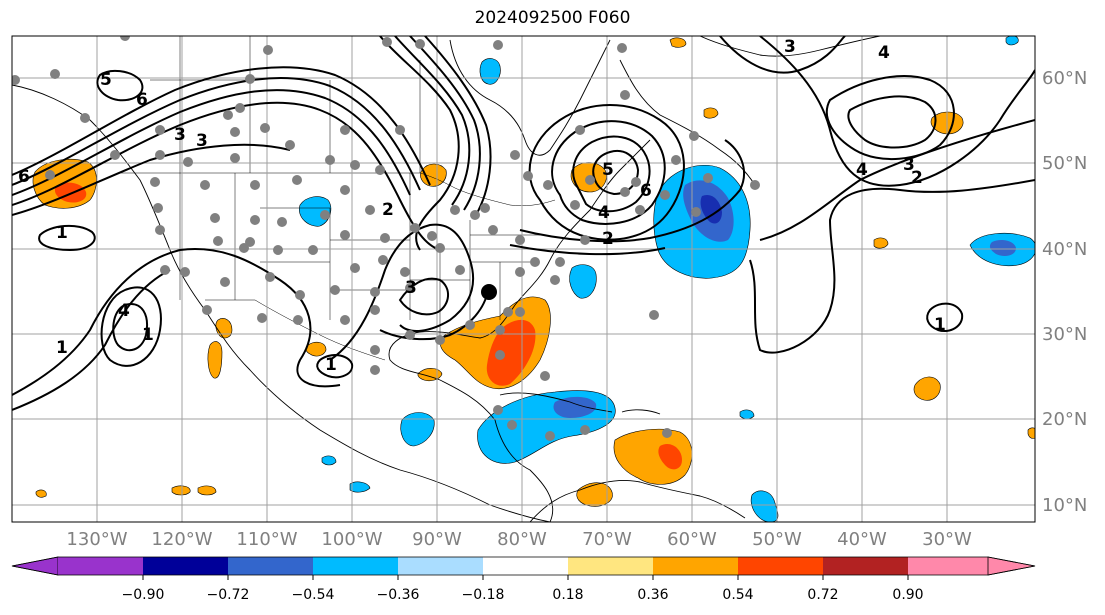  Describe the element at coordinates (670, 456) in the screenshot. I see `shade-positive-east-caribbean-core` at that location.